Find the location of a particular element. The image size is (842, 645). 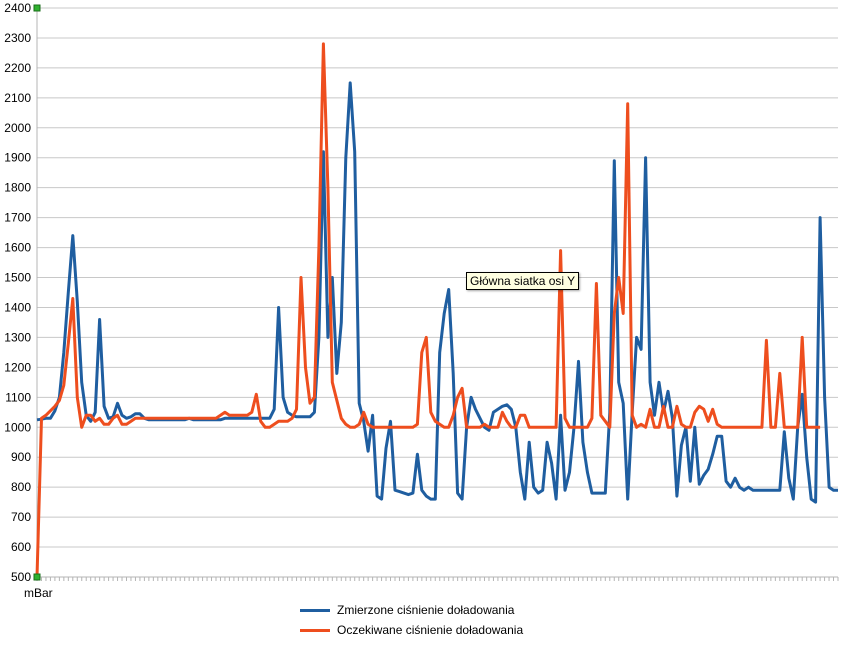

y-tick-label: 900 is located at coordinates (21, 457).